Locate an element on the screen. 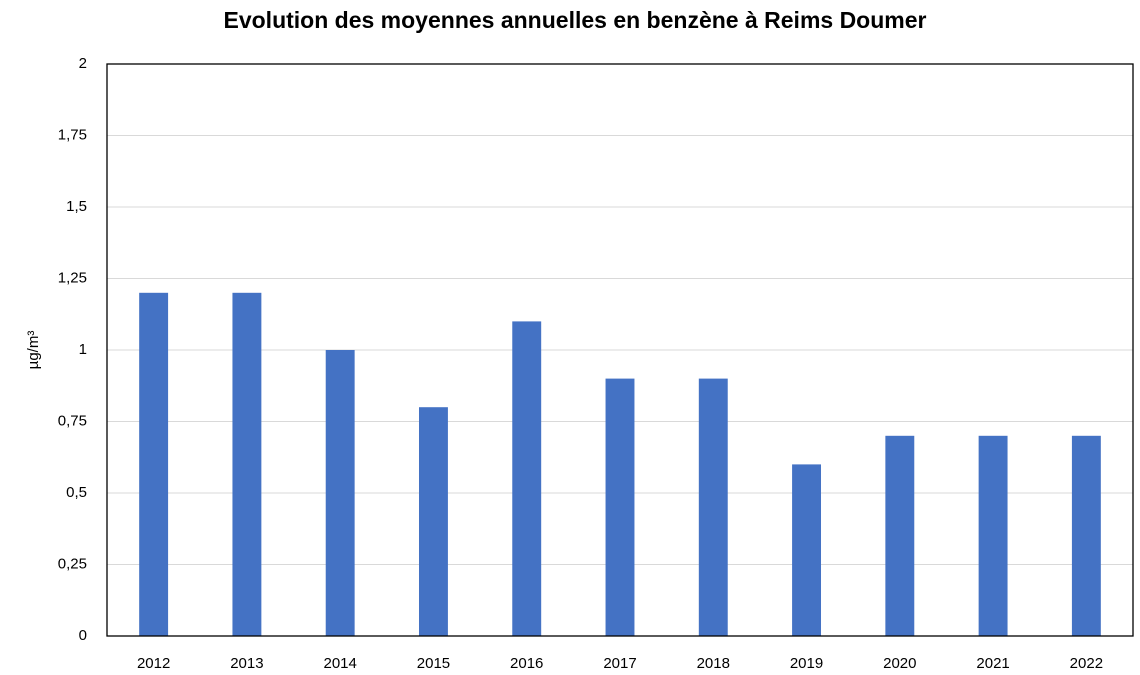 The width and height of the screenshot is (1140, 675). x-tick-label: 2014 is located at coordinates (339, 663).